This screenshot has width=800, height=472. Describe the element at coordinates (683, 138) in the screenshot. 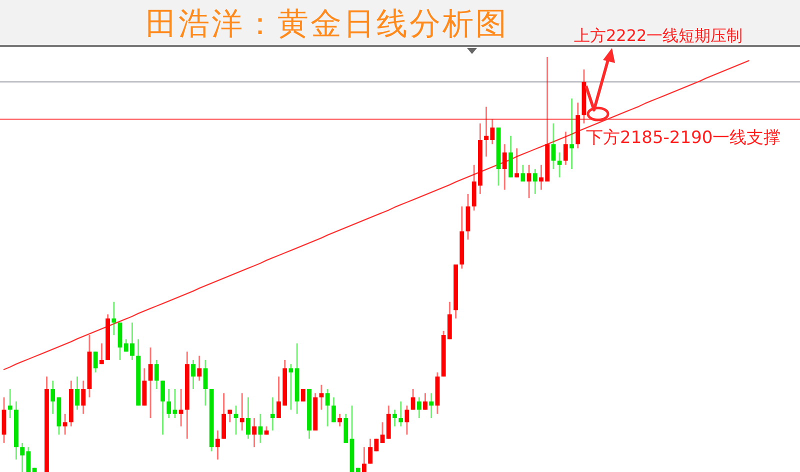

I see `annotation: 下方2185-2190一线支撑` at that location.